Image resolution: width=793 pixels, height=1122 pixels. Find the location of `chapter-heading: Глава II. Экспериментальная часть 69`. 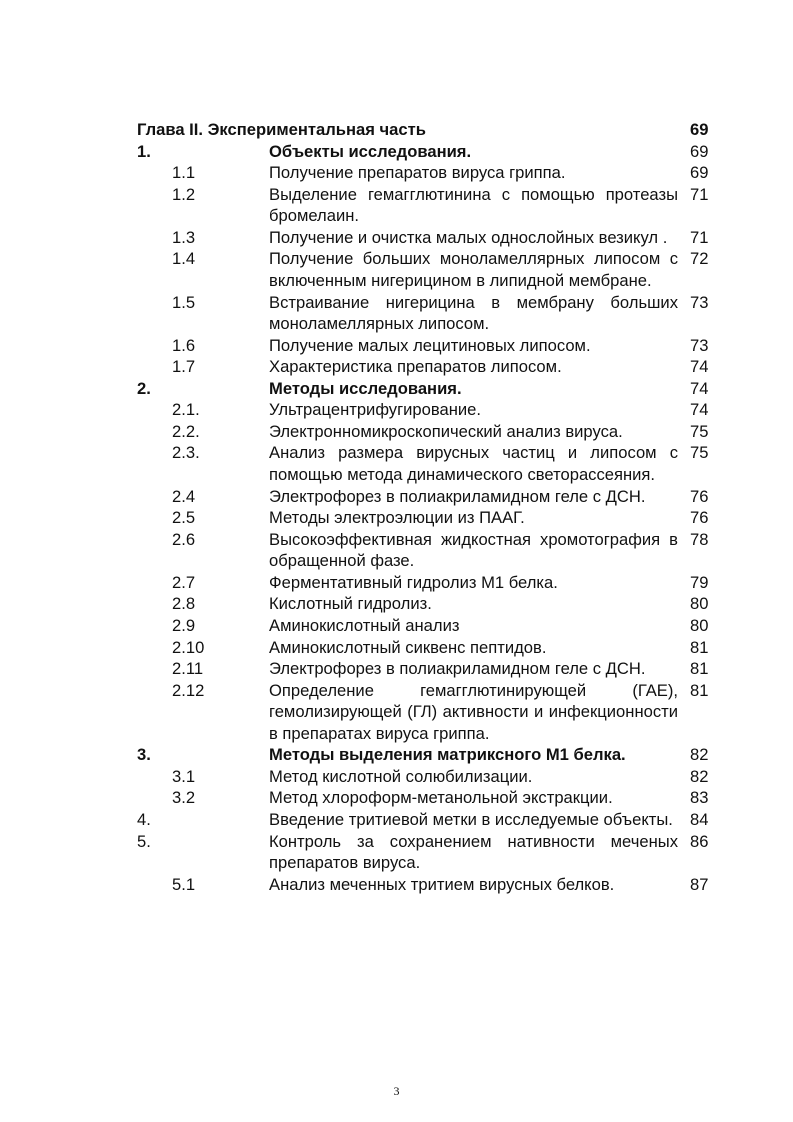

chapter-heading: Глава II. Экспериментальная часть 69 is located at coordinates (396, 130).